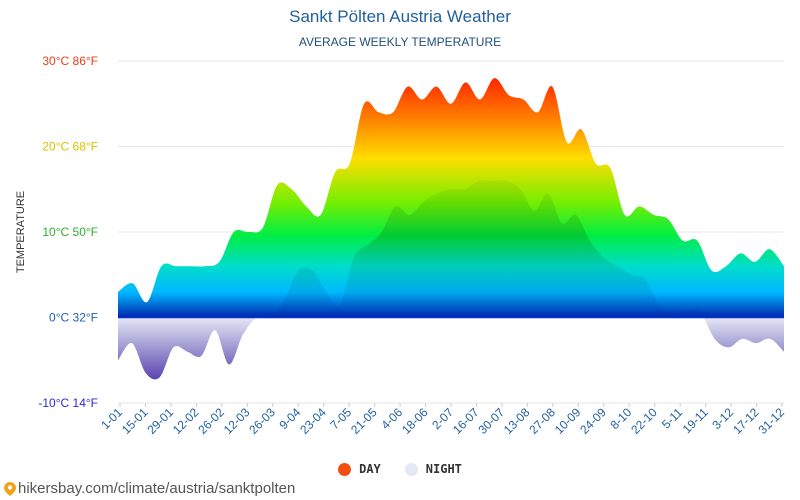 The width and height of the screenshot is (800, 500). What do you see at coordinates (370, 469) in the screenshot?
I see `legend-day-label: DAY` at bounding box center [370, 469].